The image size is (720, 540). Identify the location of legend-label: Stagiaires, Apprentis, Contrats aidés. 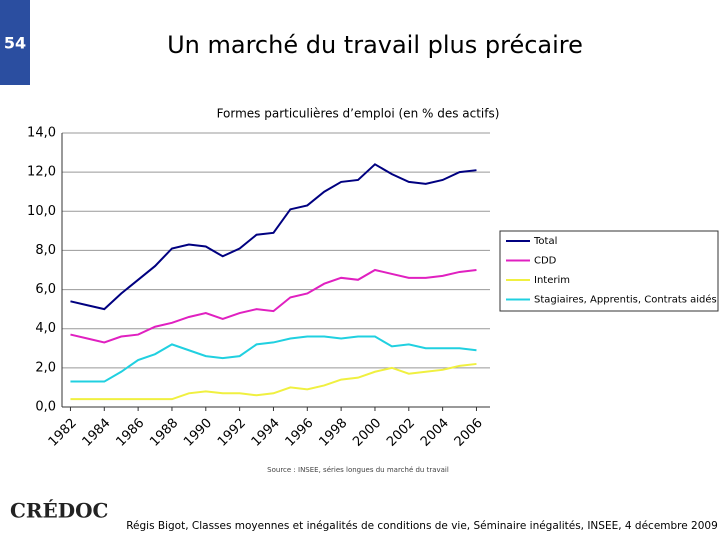
(625, 300).